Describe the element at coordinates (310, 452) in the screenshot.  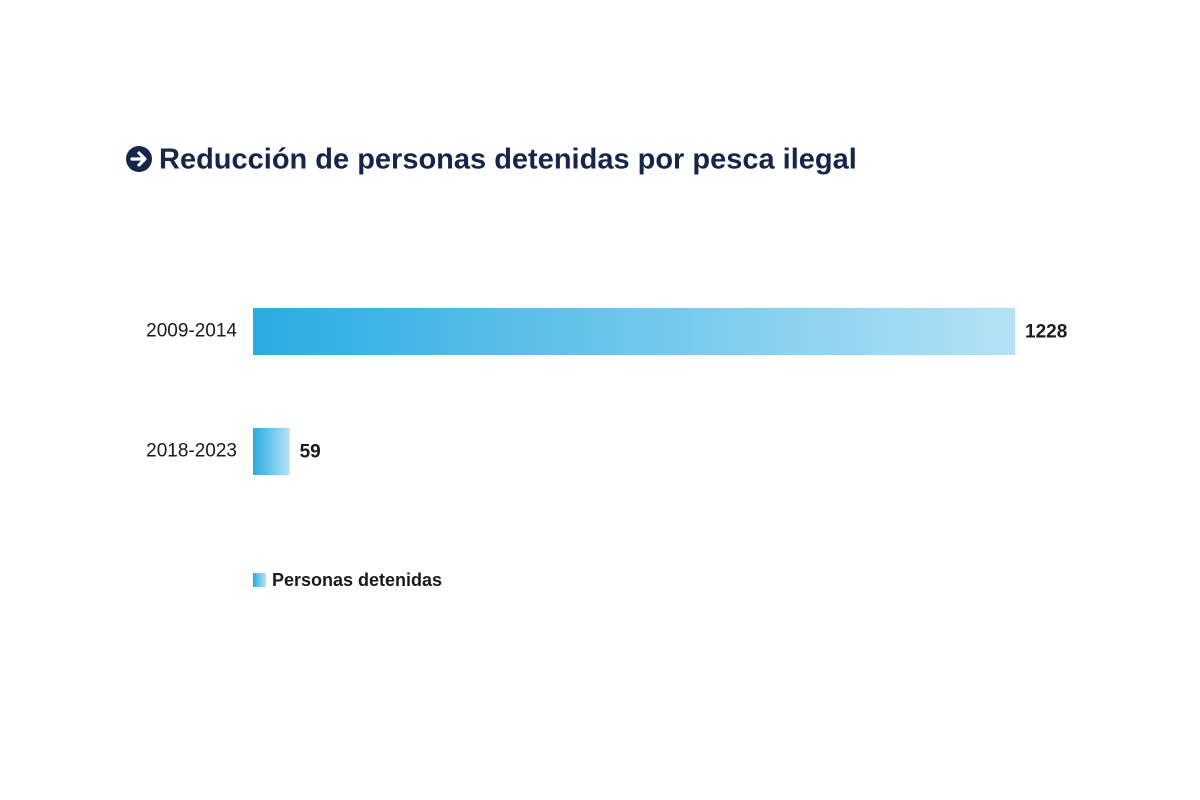
I see `value-label: 59` at that location.